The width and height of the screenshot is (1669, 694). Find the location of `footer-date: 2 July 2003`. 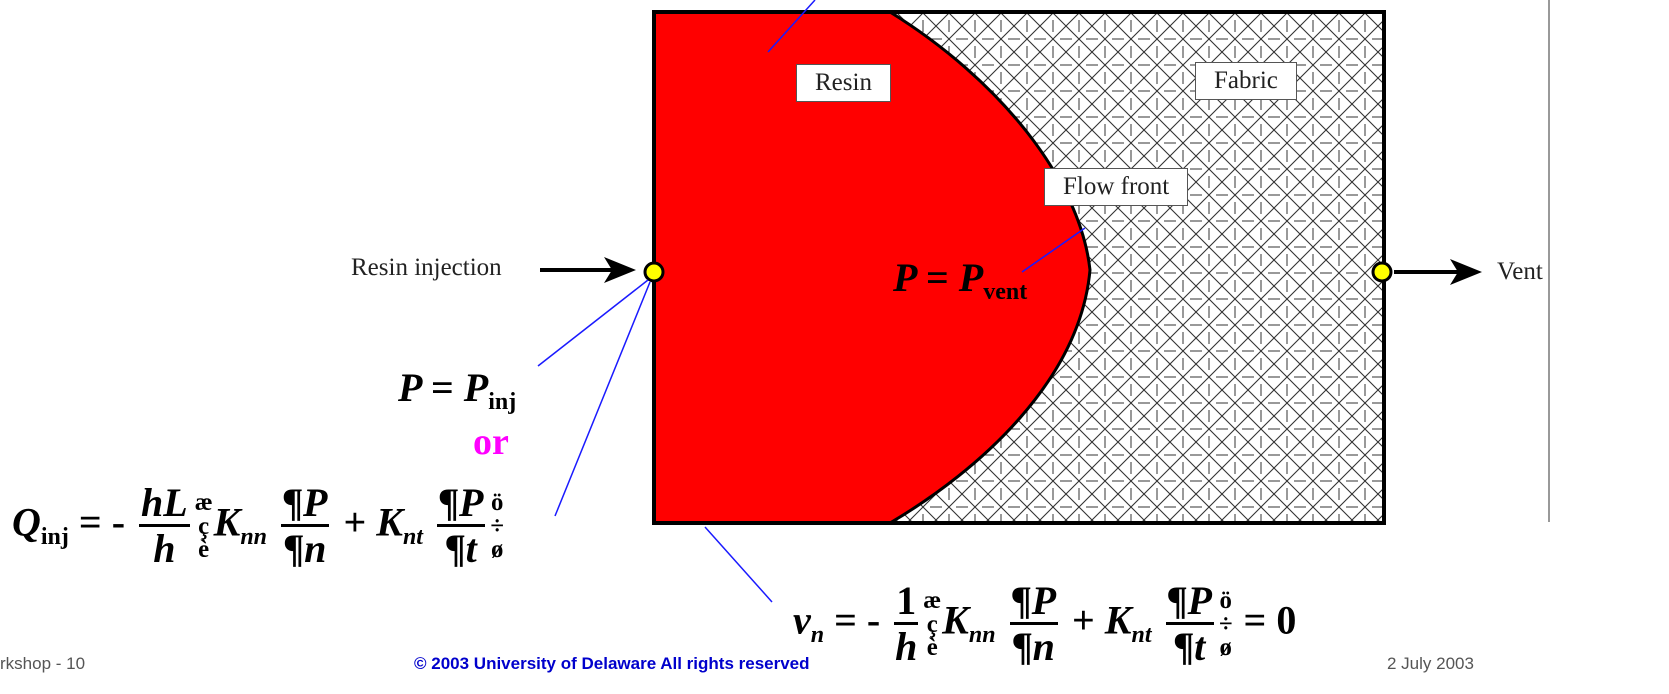

footer-date: 2 July 2003 is located at coordinates (1430, 663).